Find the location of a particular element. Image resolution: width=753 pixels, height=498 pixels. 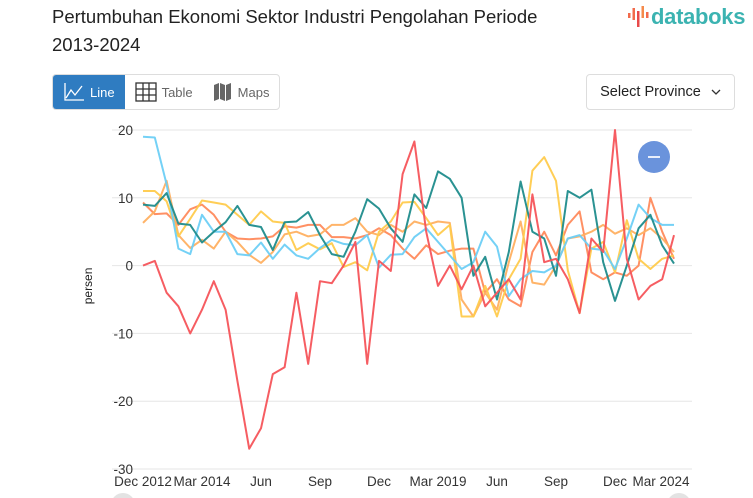

y-tick-label: -10 is located at coordinates (123, 333).